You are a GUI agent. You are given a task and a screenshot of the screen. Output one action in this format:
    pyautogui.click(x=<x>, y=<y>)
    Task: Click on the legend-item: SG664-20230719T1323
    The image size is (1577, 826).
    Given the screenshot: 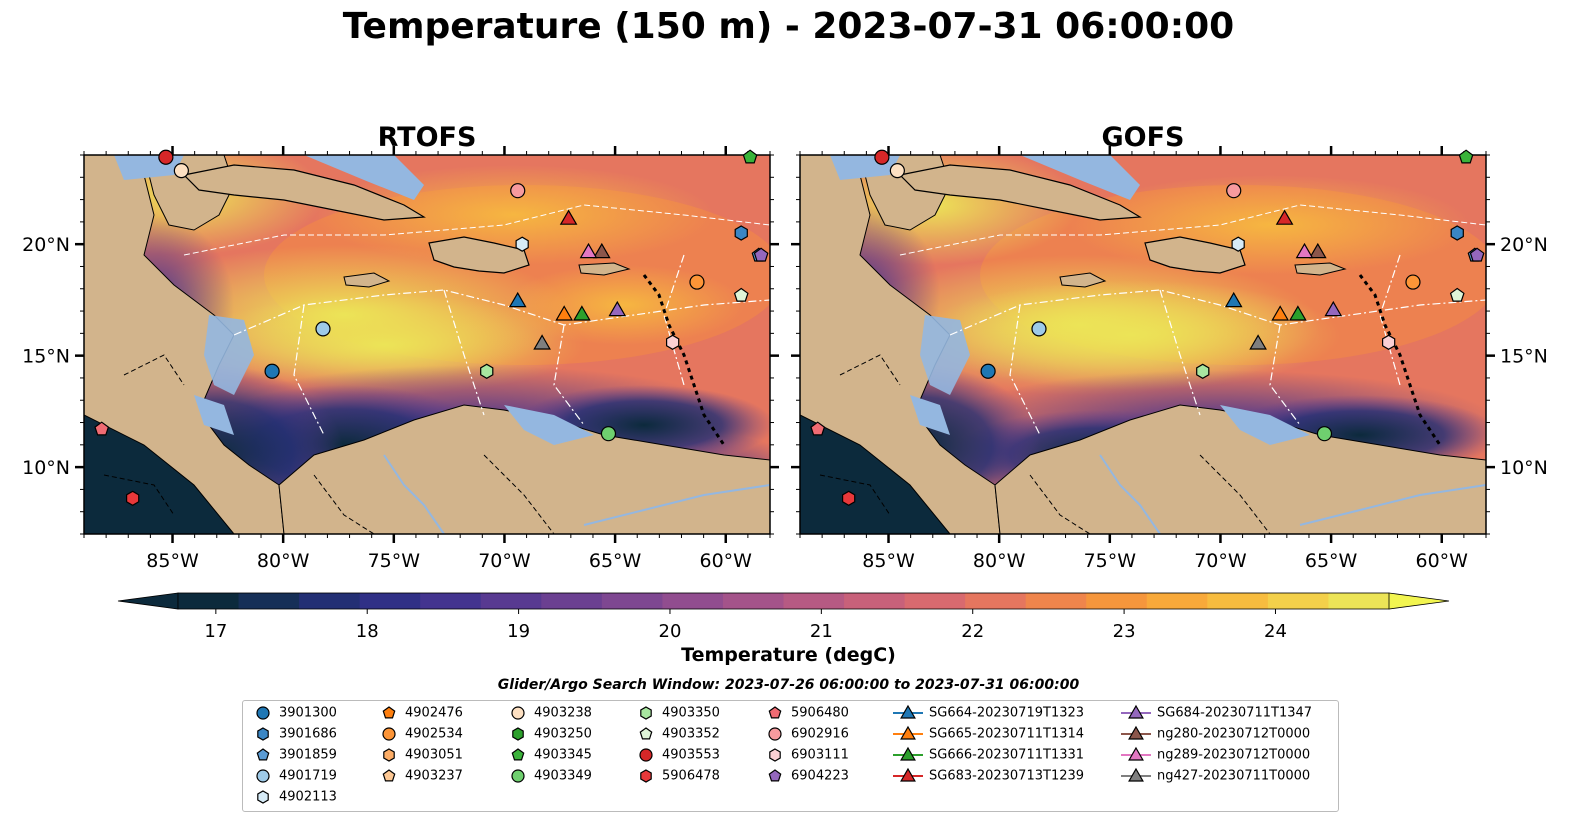 What is the action you would take?
    pyautogui.click(x=988, y=713)
    